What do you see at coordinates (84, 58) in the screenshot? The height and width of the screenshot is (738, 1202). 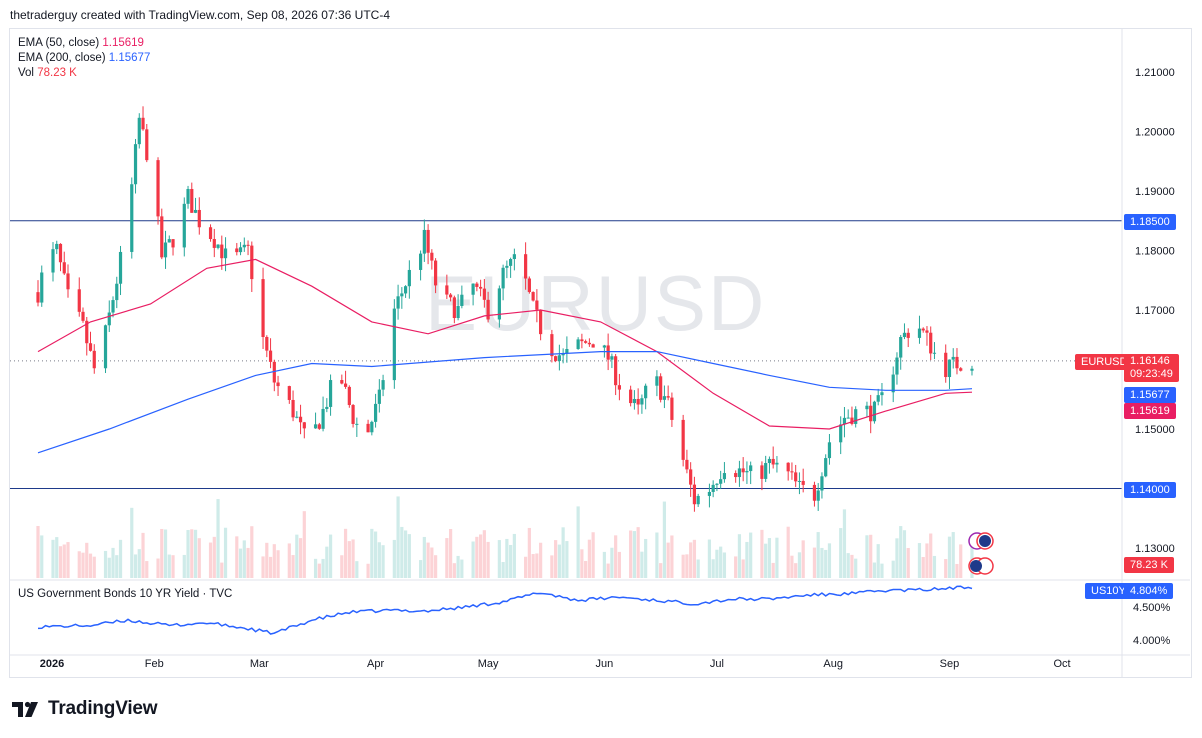 I see `legend-ema200: EMA (200, close) 1.15677` at bounding box center [84, 58].